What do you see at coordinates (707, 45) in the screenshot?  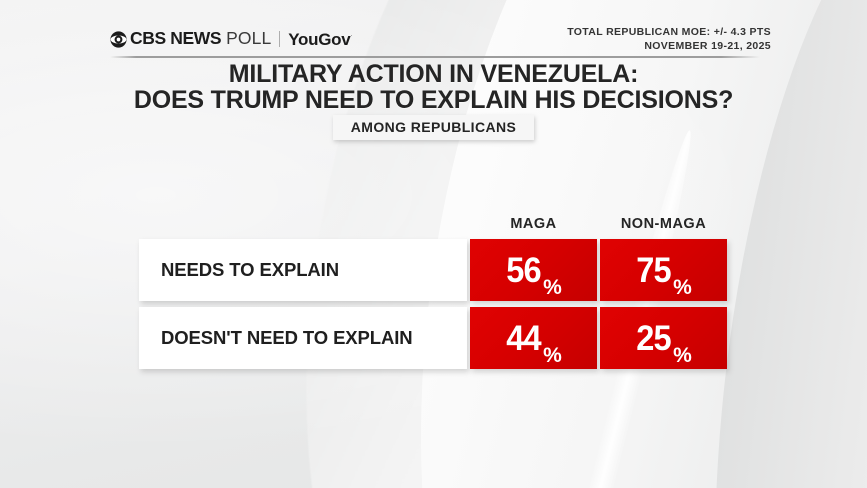 I see `moe-line-2: NOVEMBER 19-21, 2025` at bounding box center [707, 45].